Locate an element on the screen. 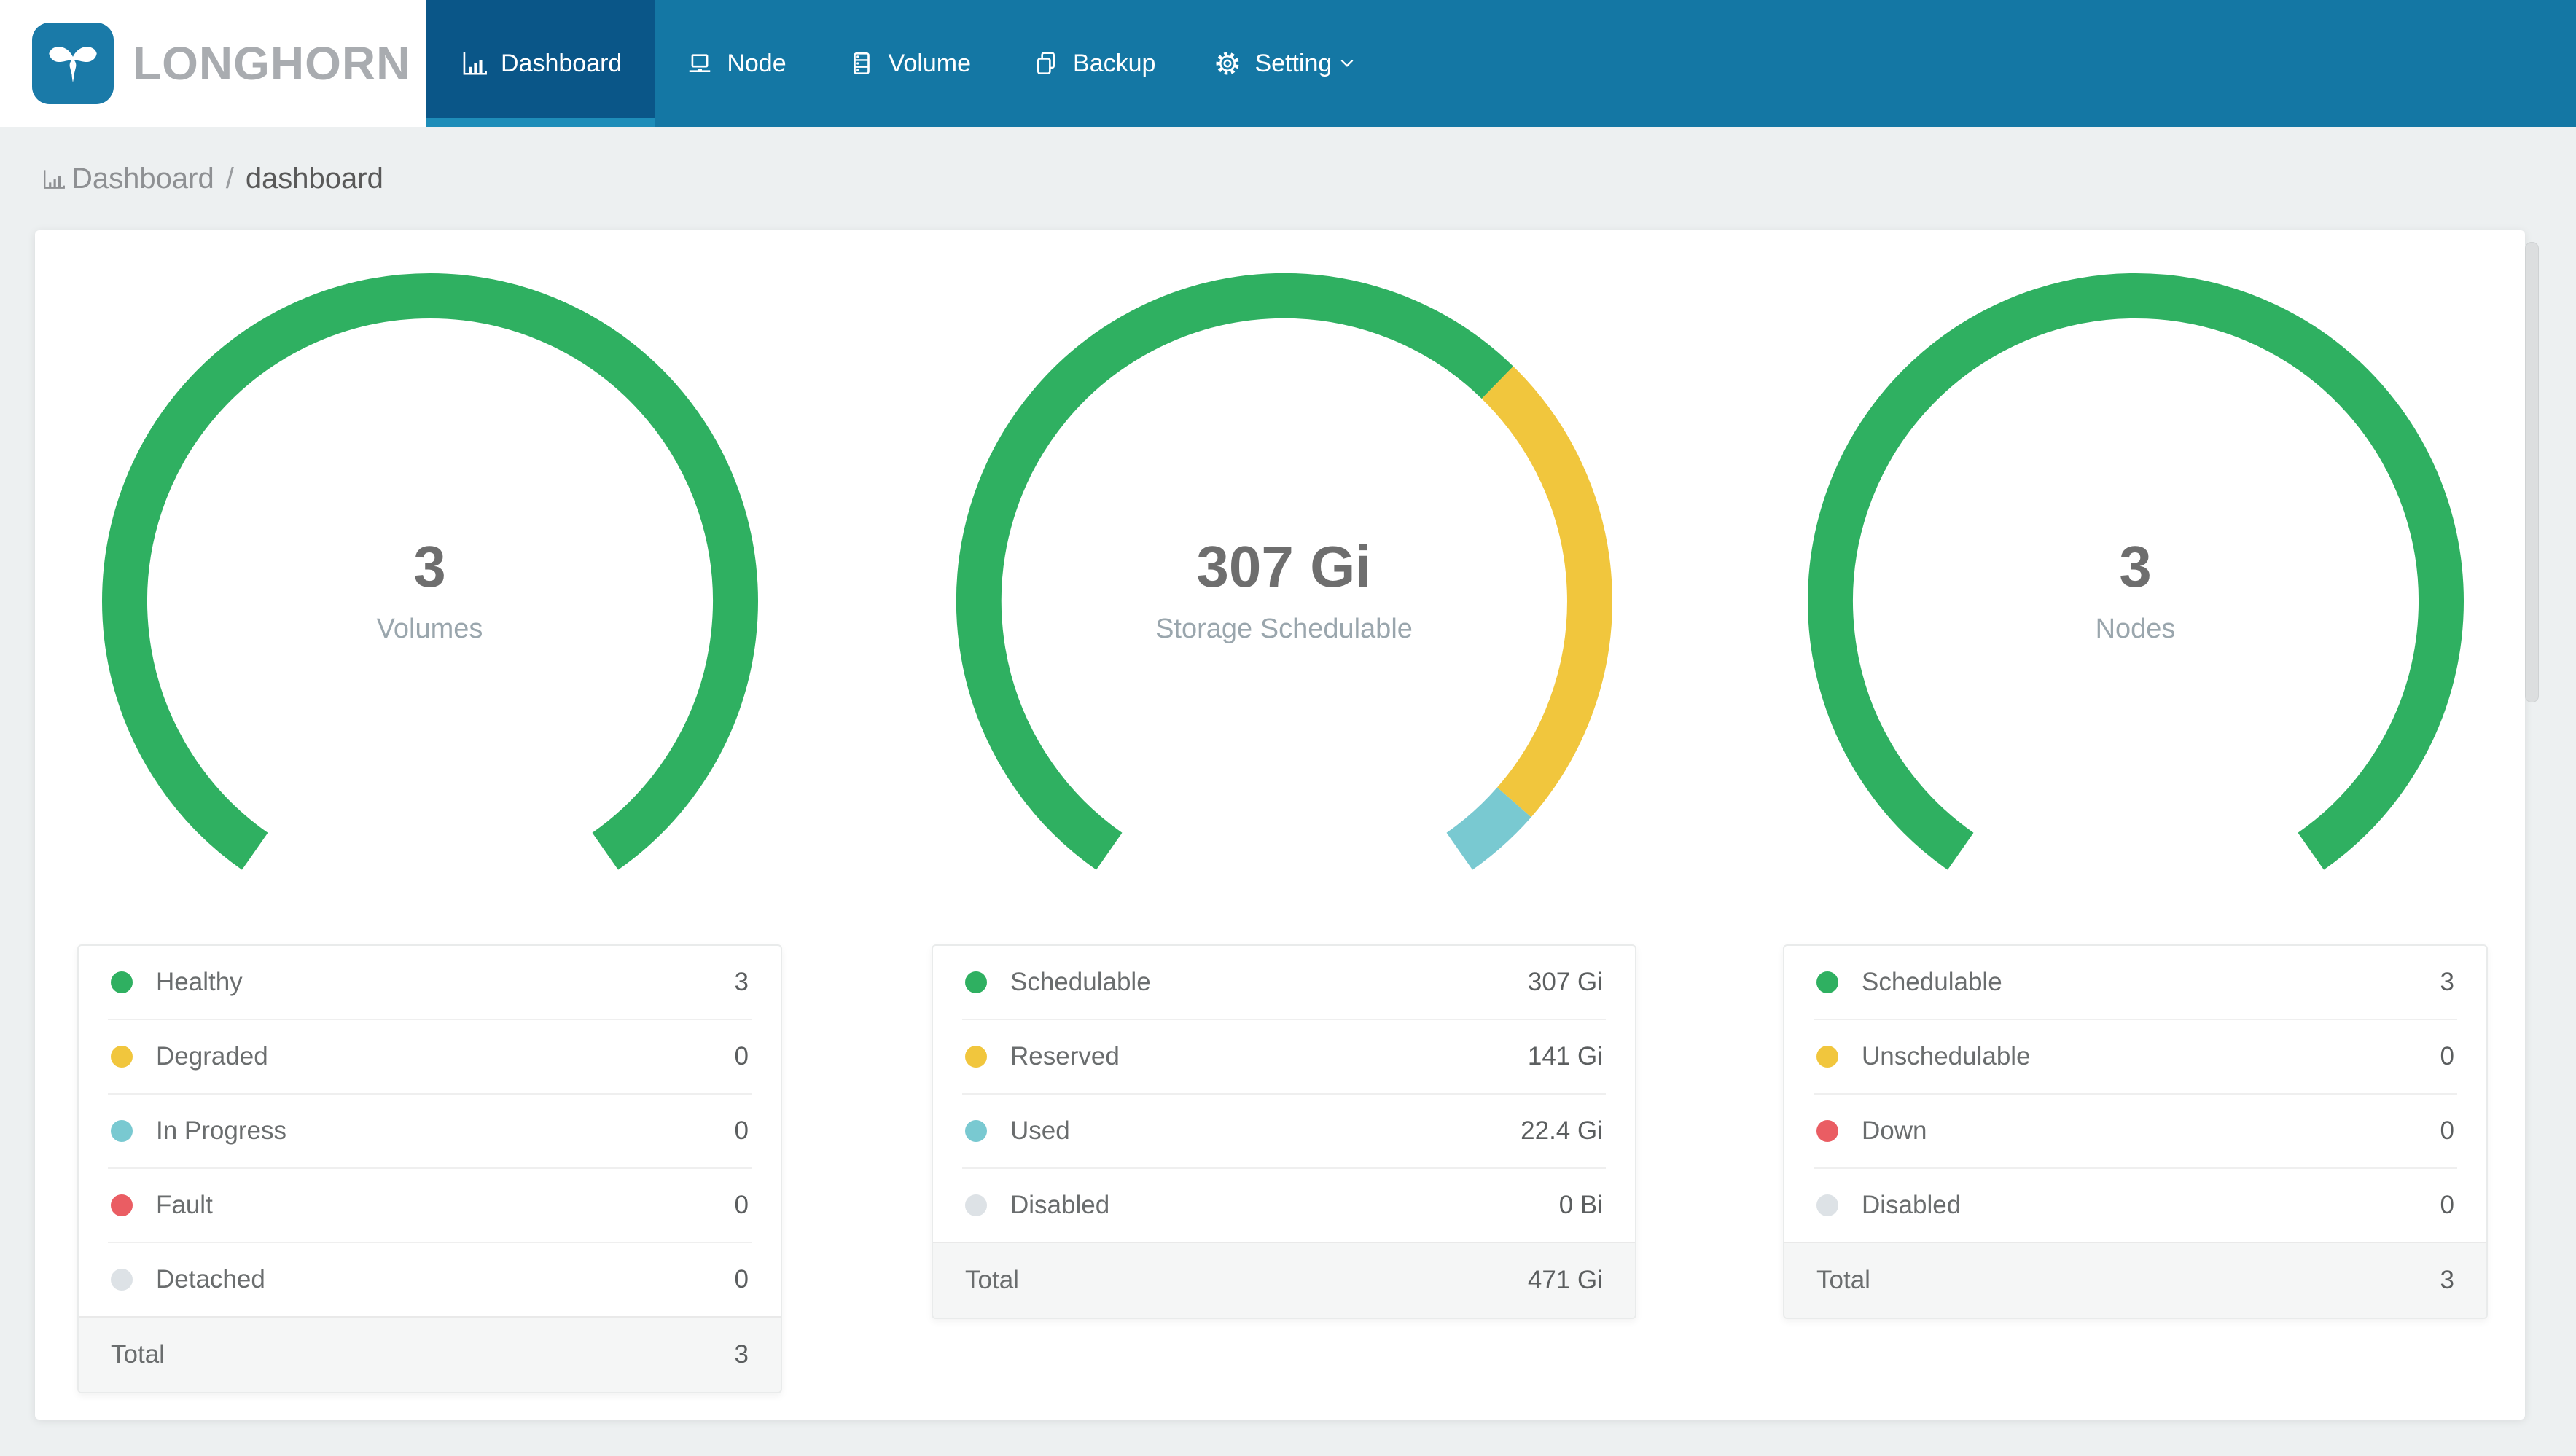 This screenshot has width=2576, height=1456. legend-row: Disabled 0 Bi is located at coordinates (1284, 1205).